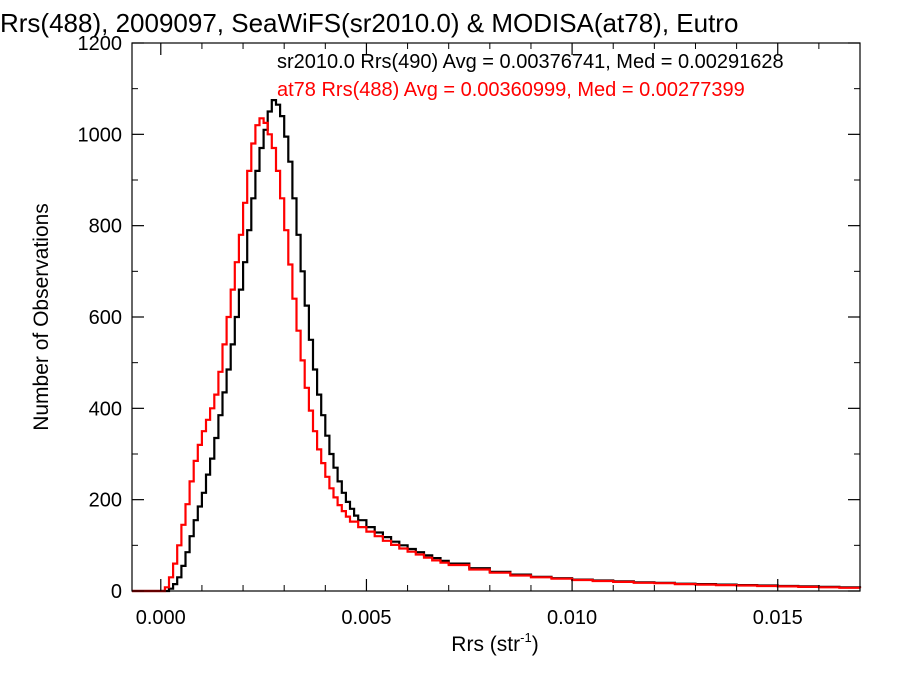 The image size is (900, 675). I want to click on y-tick-label: 800, so click(105, 227).